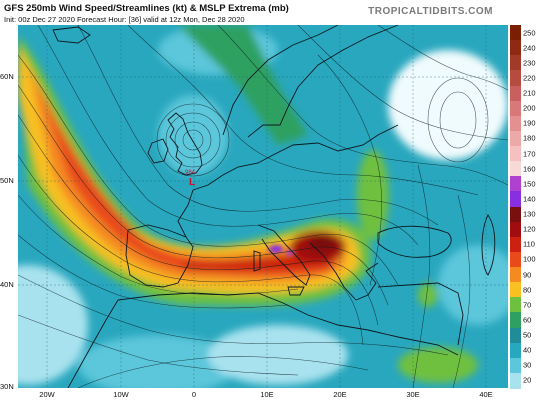  What do you see at coordinates (7, 76) in the screenshot?
I see `lat-label-60n: 60N` at bounding box center [7, 76].